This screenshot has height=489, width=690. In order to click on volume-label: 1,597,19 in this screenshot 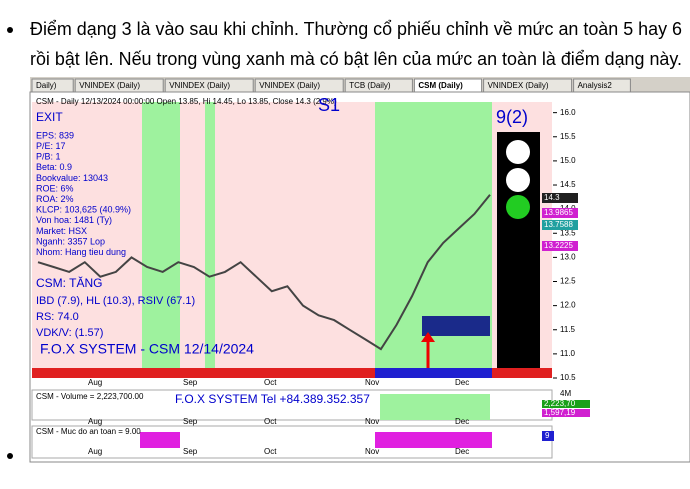, I will do `click(560, 412)`.